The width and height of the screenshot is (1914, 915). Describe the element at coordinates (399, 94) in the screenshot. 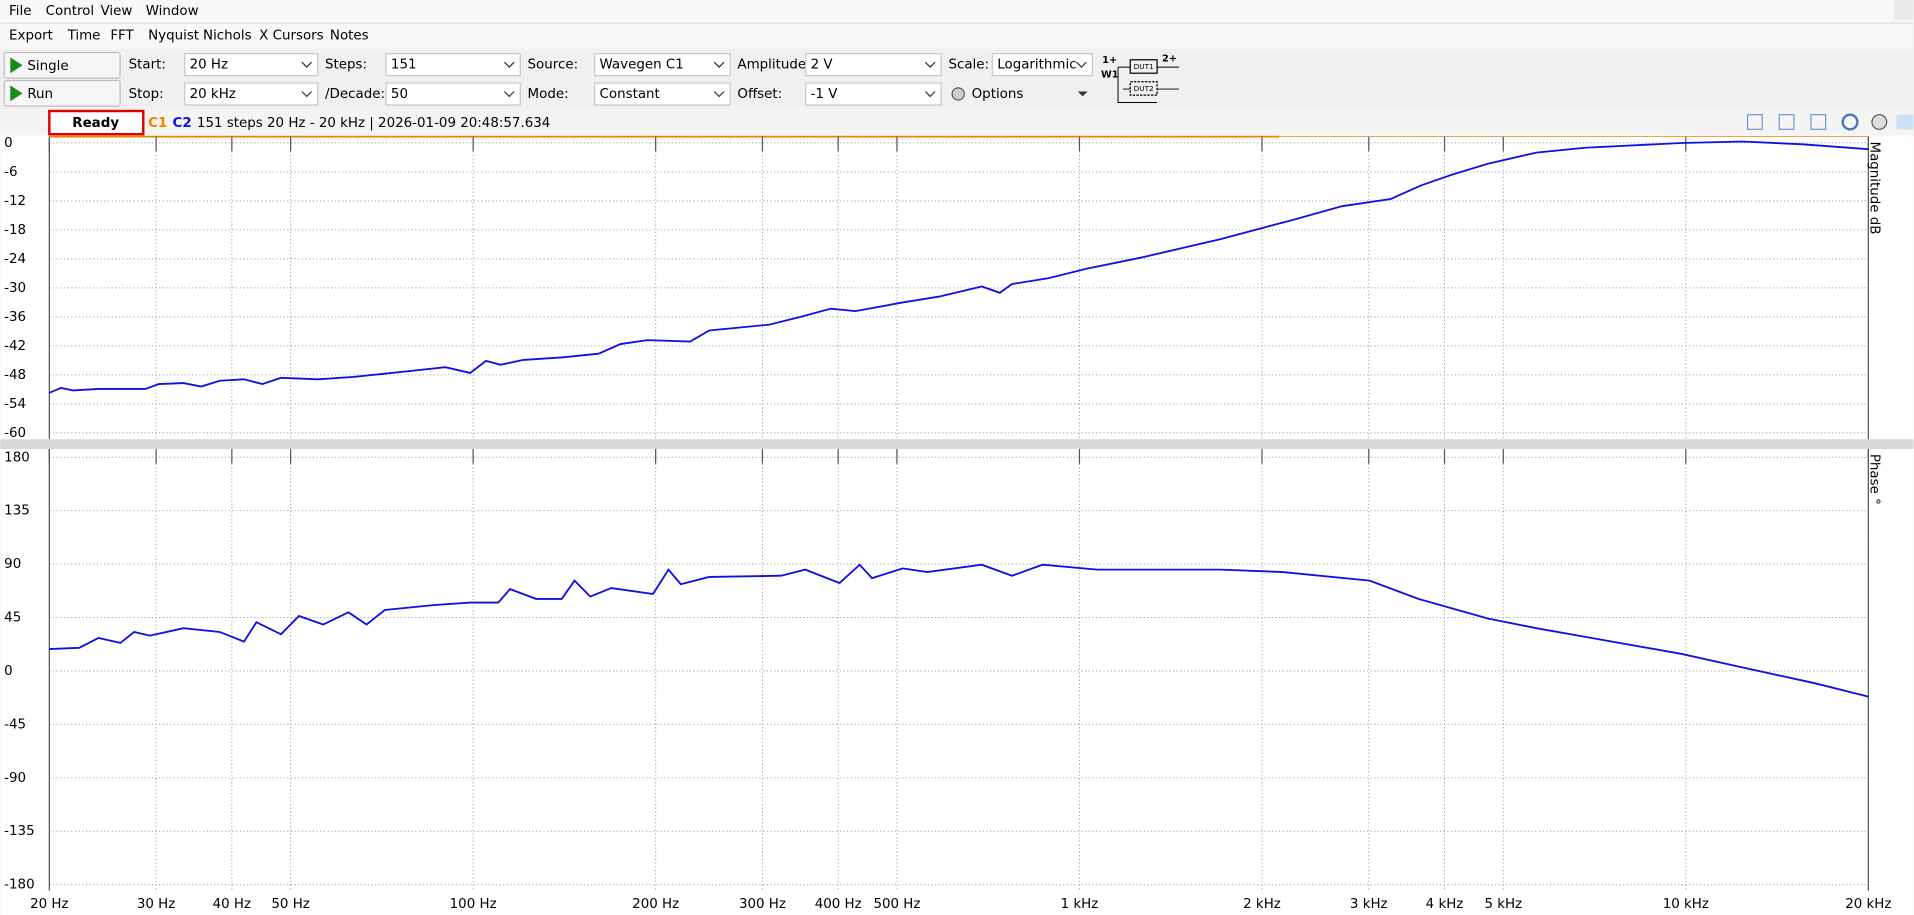

I see `dropdown-value: 50` at that location.